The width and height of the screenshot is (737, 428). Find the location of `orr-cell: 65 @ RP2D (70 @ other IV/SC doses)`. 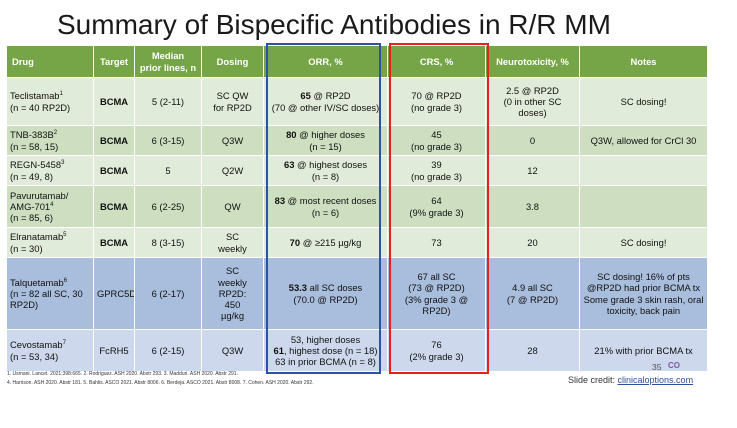

orr-cell: 65 @ RP2D (70 @ other IV/SC doses) is located at coordinates (325, 101).